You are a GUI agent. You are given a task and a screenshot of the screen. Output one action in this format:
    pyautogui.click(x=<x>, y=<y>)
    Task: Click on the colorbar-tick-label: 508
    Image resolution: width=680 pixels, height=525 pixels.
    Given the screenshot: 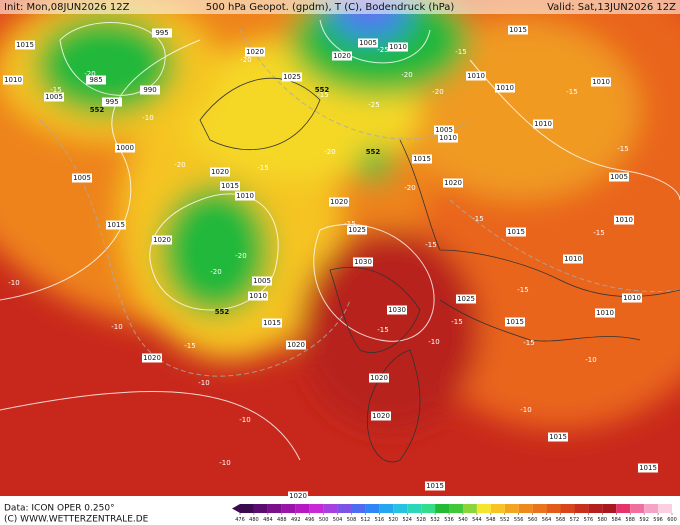 What is the action you would take?
    pyautogui.click(x=352, y=520)
    